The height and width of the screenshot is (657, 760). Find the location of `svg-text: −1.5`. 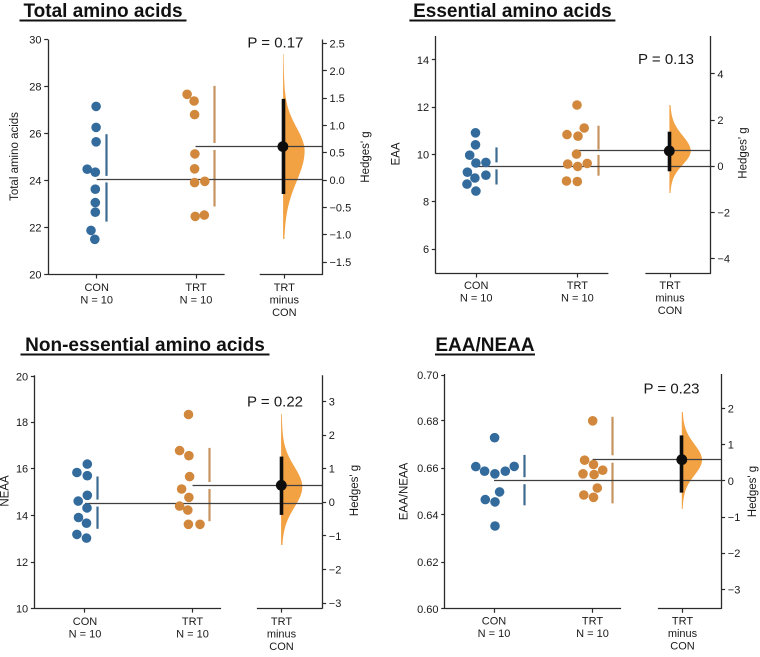

svg-text: −1.5 is located at coordinates (341, 263).